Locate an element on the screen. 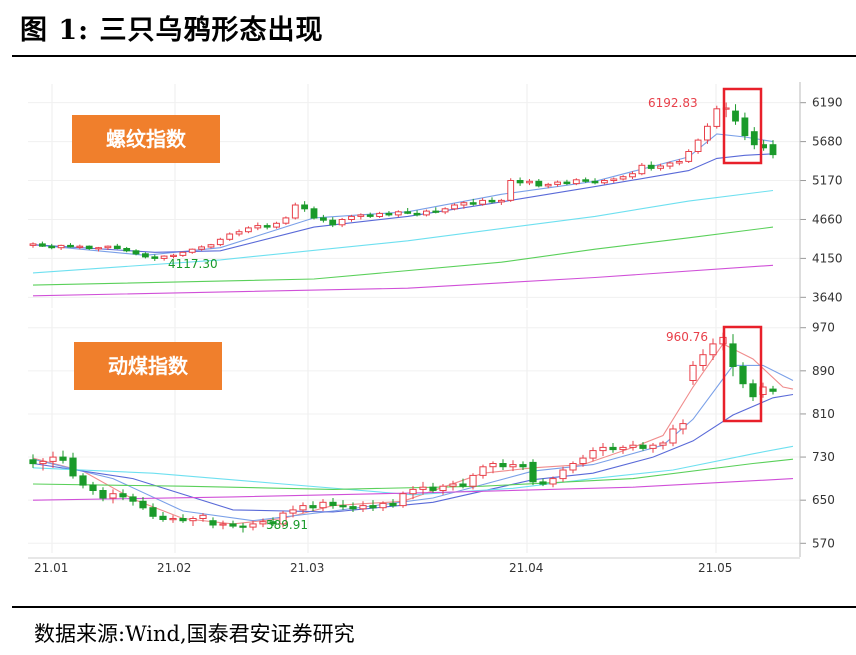 This screenshot has width=856, height=655. y-tick-label: 5680 is located at coordinates (827, 142).